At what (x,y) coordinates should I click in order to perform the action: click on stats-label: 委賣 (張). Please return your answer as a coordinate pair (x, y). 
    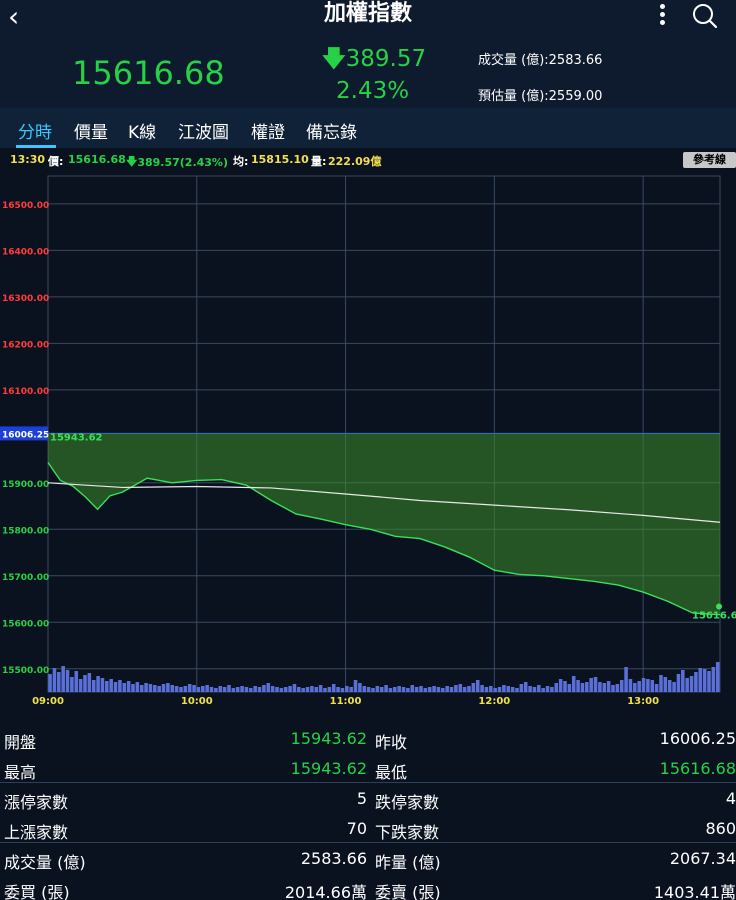
    Looking at the image, I should click on (408, 891).